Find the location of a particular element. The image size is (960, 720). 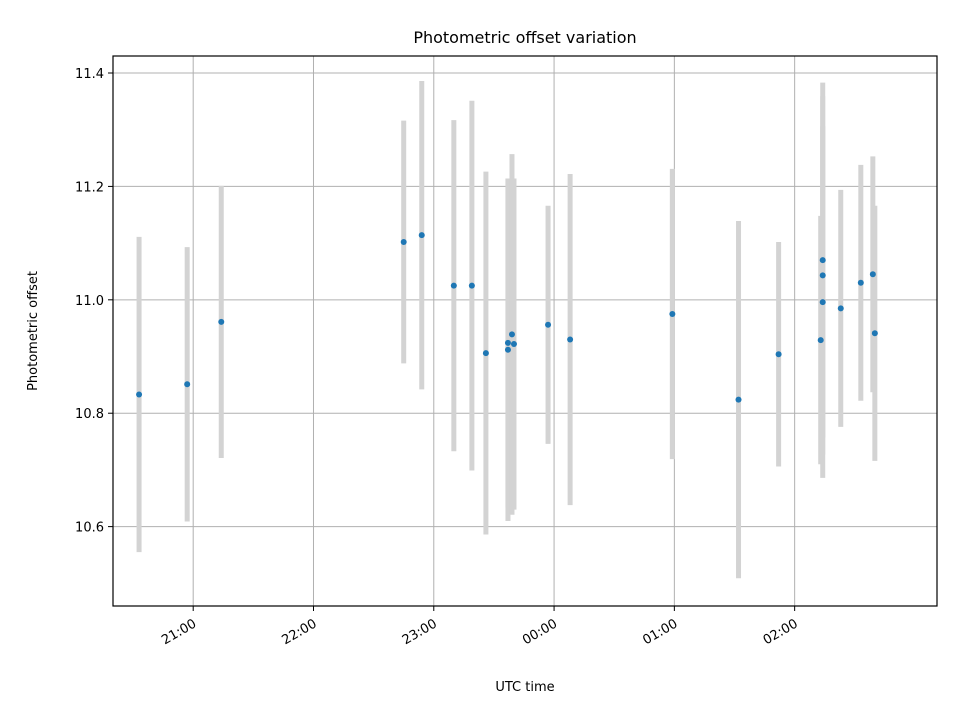

y-axis-label: Photometric offset is located at coordinates (33, 331).